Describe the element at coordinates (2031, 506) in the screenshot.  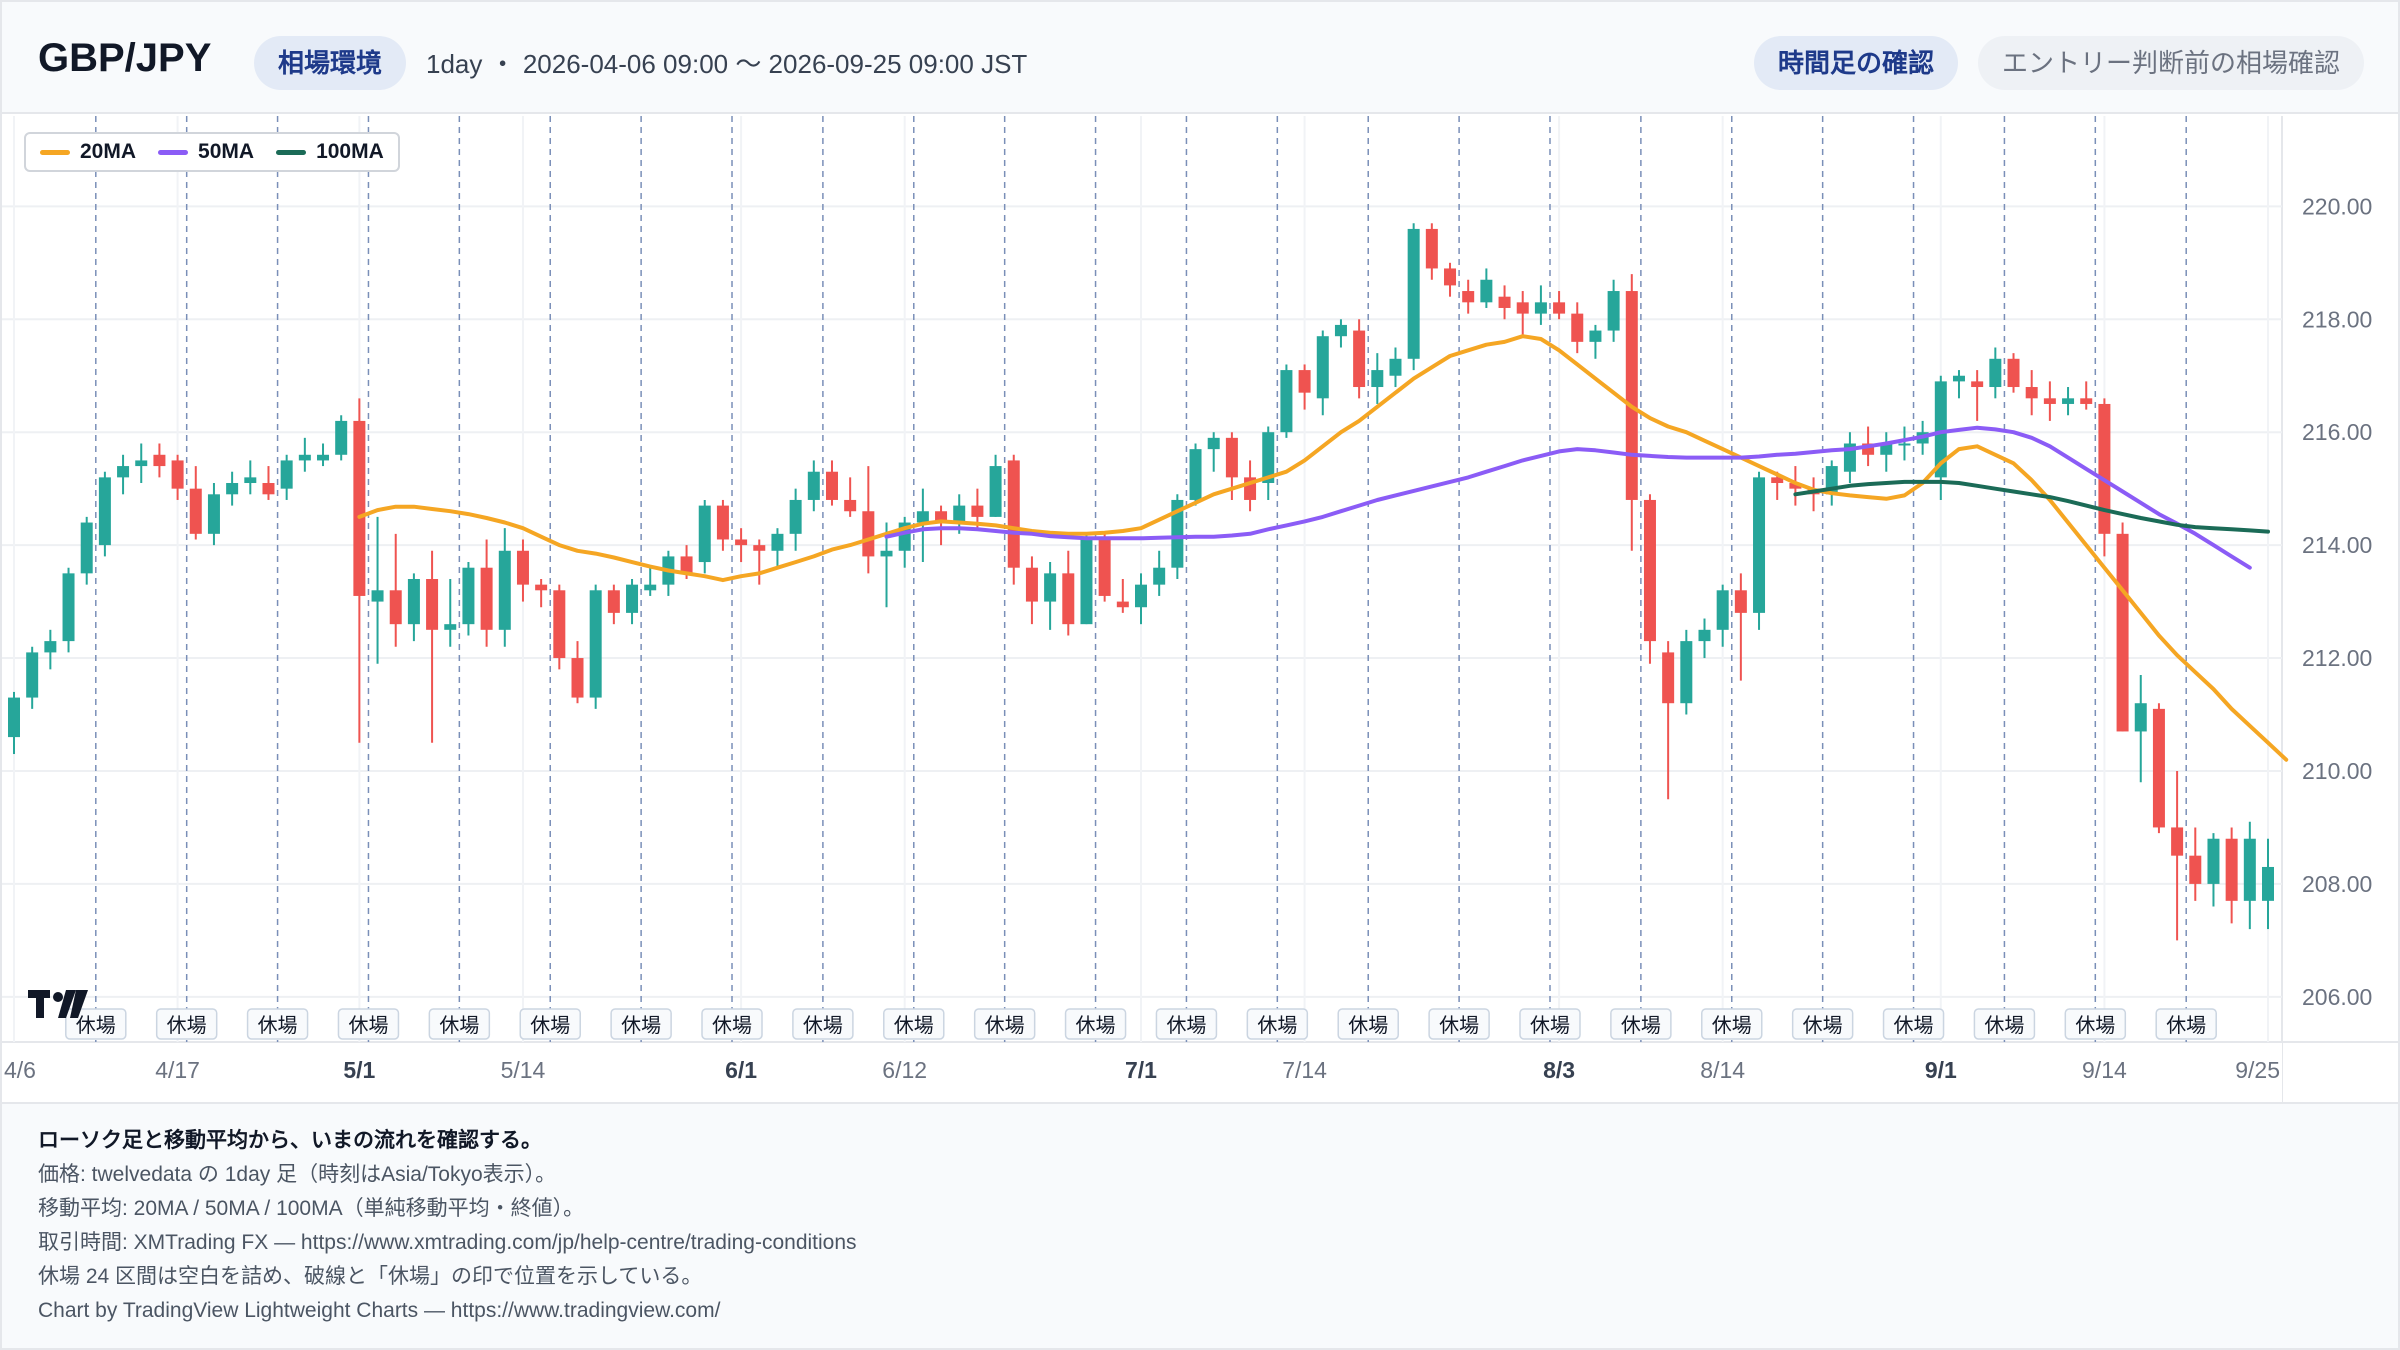
I see `ma-line-100ma` at that location.